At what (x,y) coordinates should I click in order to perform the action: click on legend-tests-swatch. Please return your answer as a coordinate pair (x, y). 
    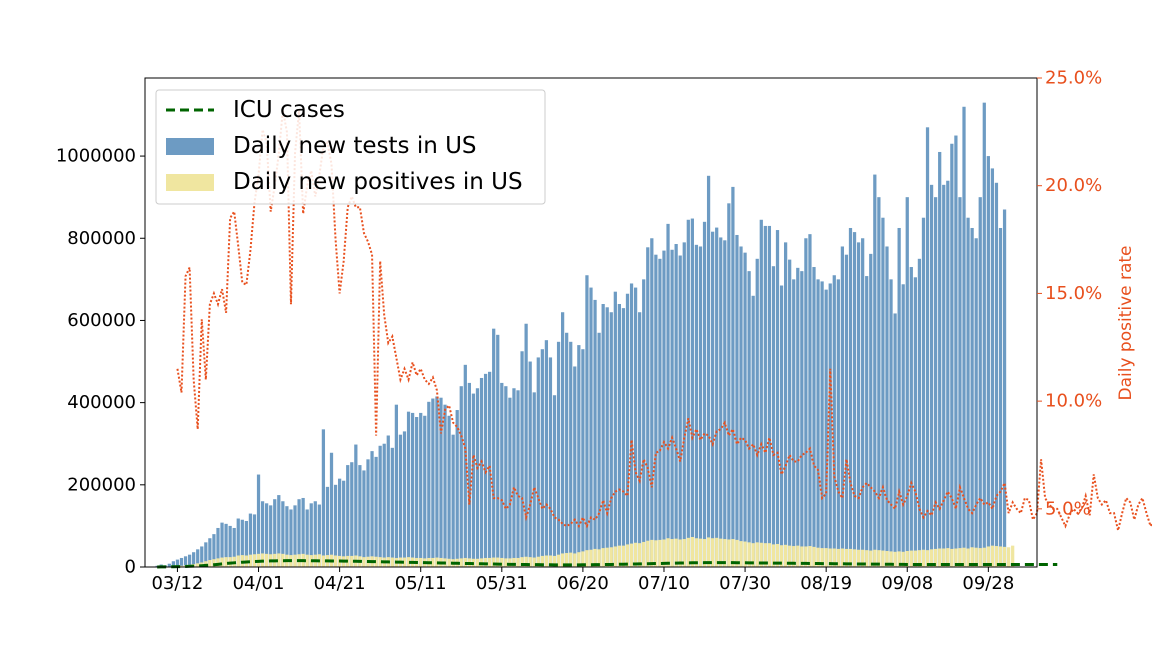
    Looking at the image, I should click on (190, 146).